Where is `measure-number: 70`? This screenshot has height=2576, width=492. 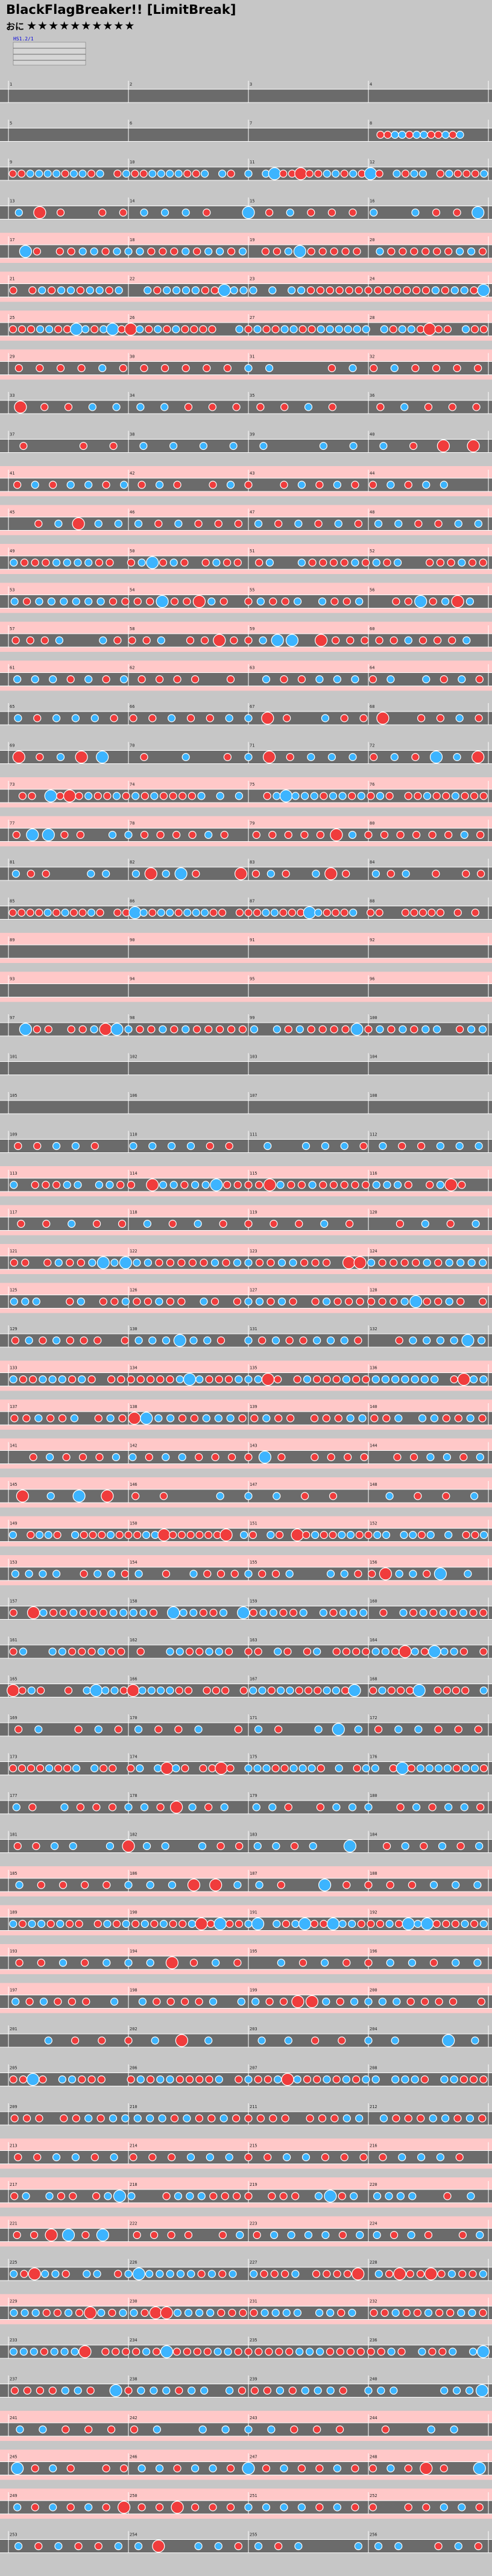 measure-number: 70 is located at coordinates (132, 745).